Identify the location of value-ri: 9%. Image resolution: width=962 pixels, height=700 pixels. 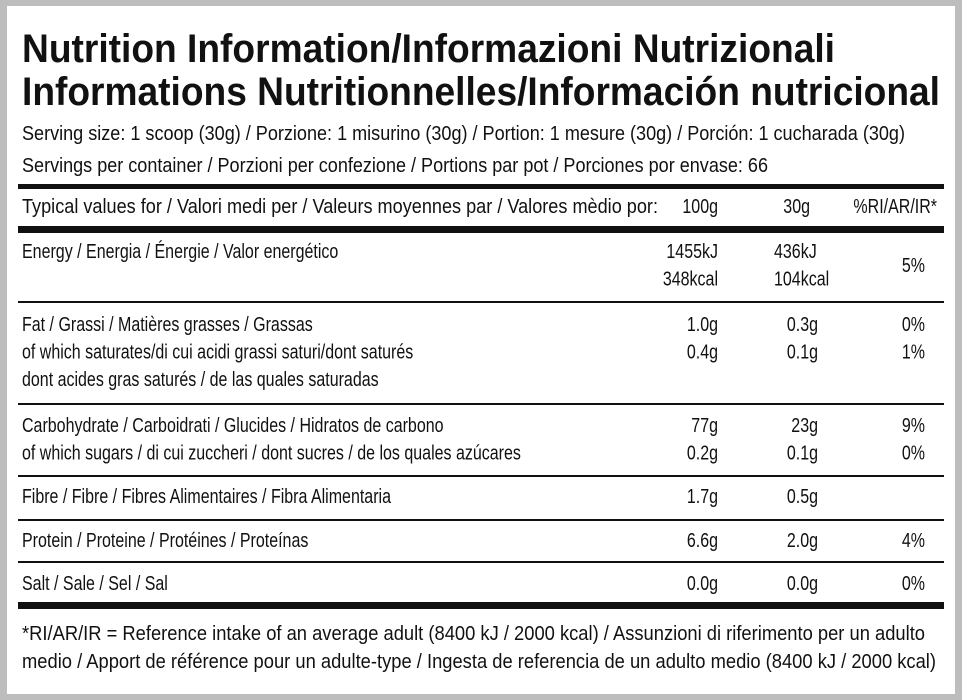
(913, 425).